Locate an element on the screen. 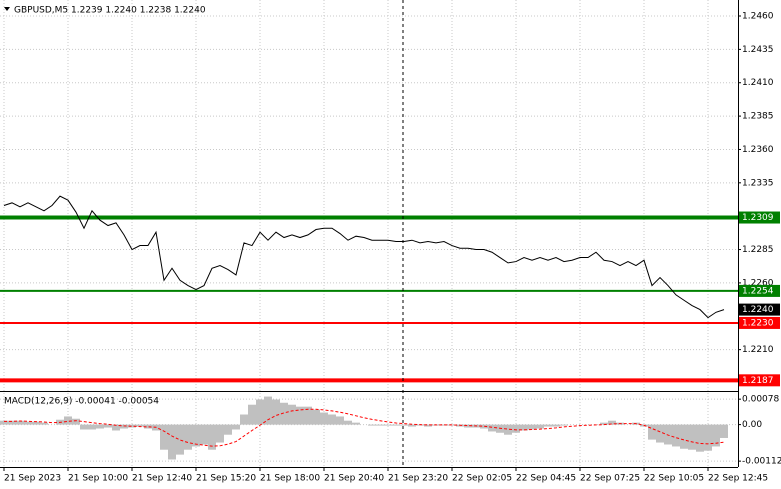 The width and height of the screenshot is (781, 489). menu-triangle is located at coordinates (7, 9).